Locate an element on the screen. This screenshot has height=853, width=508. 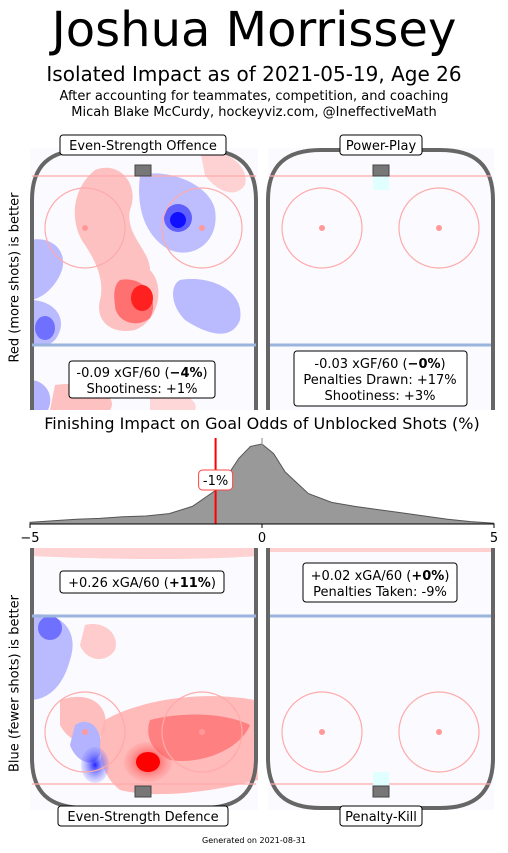
x-tick-label: −5 is located at coordinates (29, 538).